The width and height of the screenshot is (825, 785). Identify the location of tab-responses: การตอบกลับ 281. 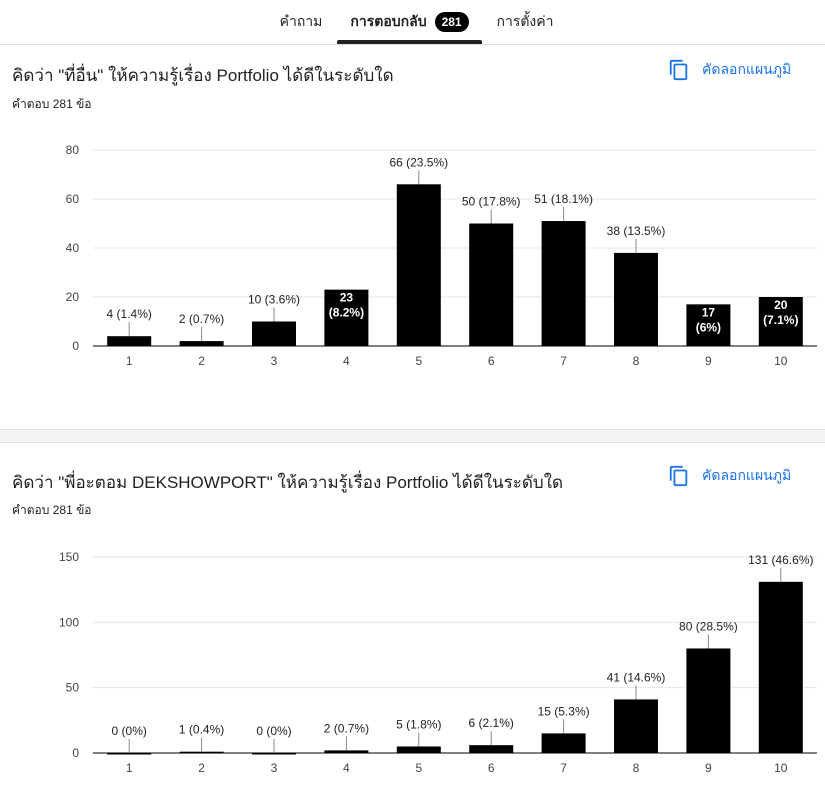
(409, 21).